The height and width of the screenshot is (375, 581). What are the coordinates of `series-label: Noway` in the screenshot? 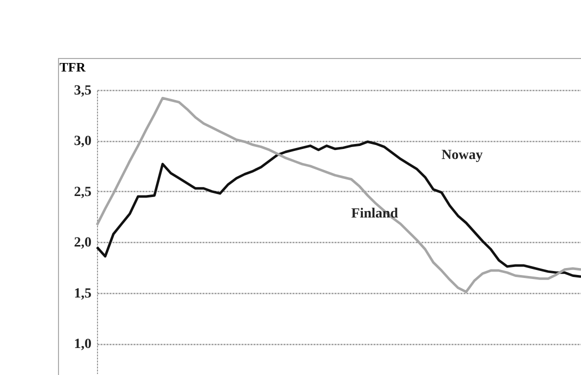 It's located at (462, 155).